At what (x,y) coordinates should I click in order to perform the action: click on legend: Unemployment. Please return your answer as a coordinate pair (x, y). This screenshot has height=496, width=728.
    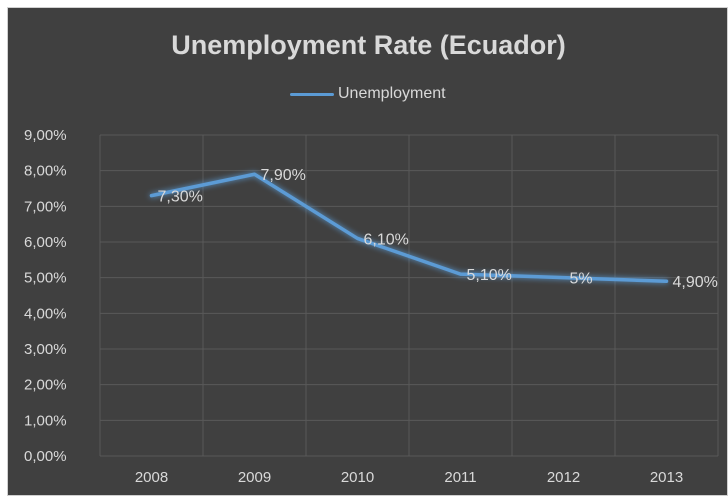
    Looking at the image, I should click on (368, 94).